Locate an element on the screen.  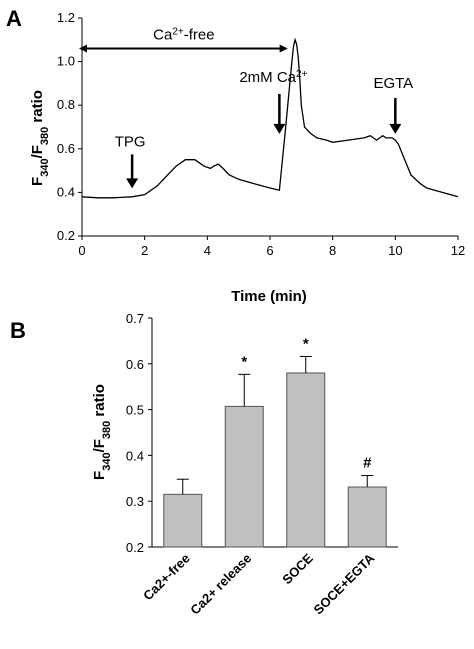
category-label: Ca2+-free is located at coordinates (166, 577).